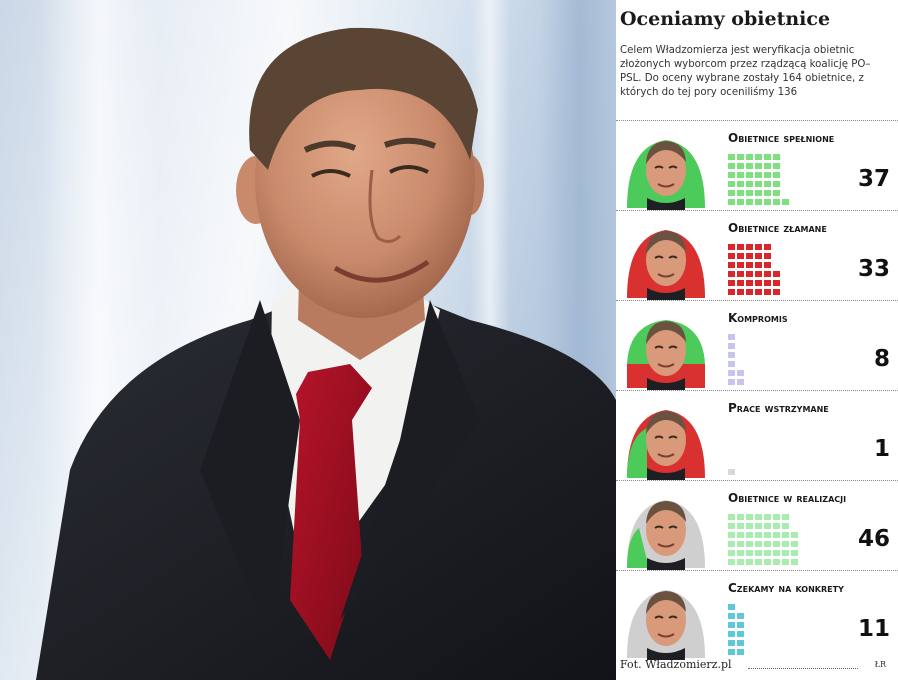 This screenshot has width=898, height=680. I want to click on face-in-progress-icon, so click(666, 529).